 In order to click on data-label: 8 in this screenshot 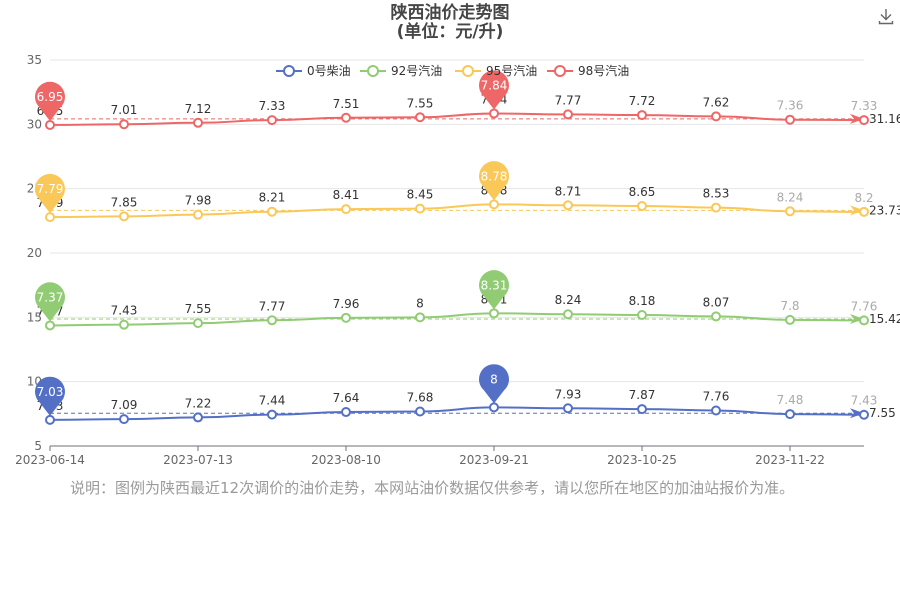, I will do `click(420, 303)`.